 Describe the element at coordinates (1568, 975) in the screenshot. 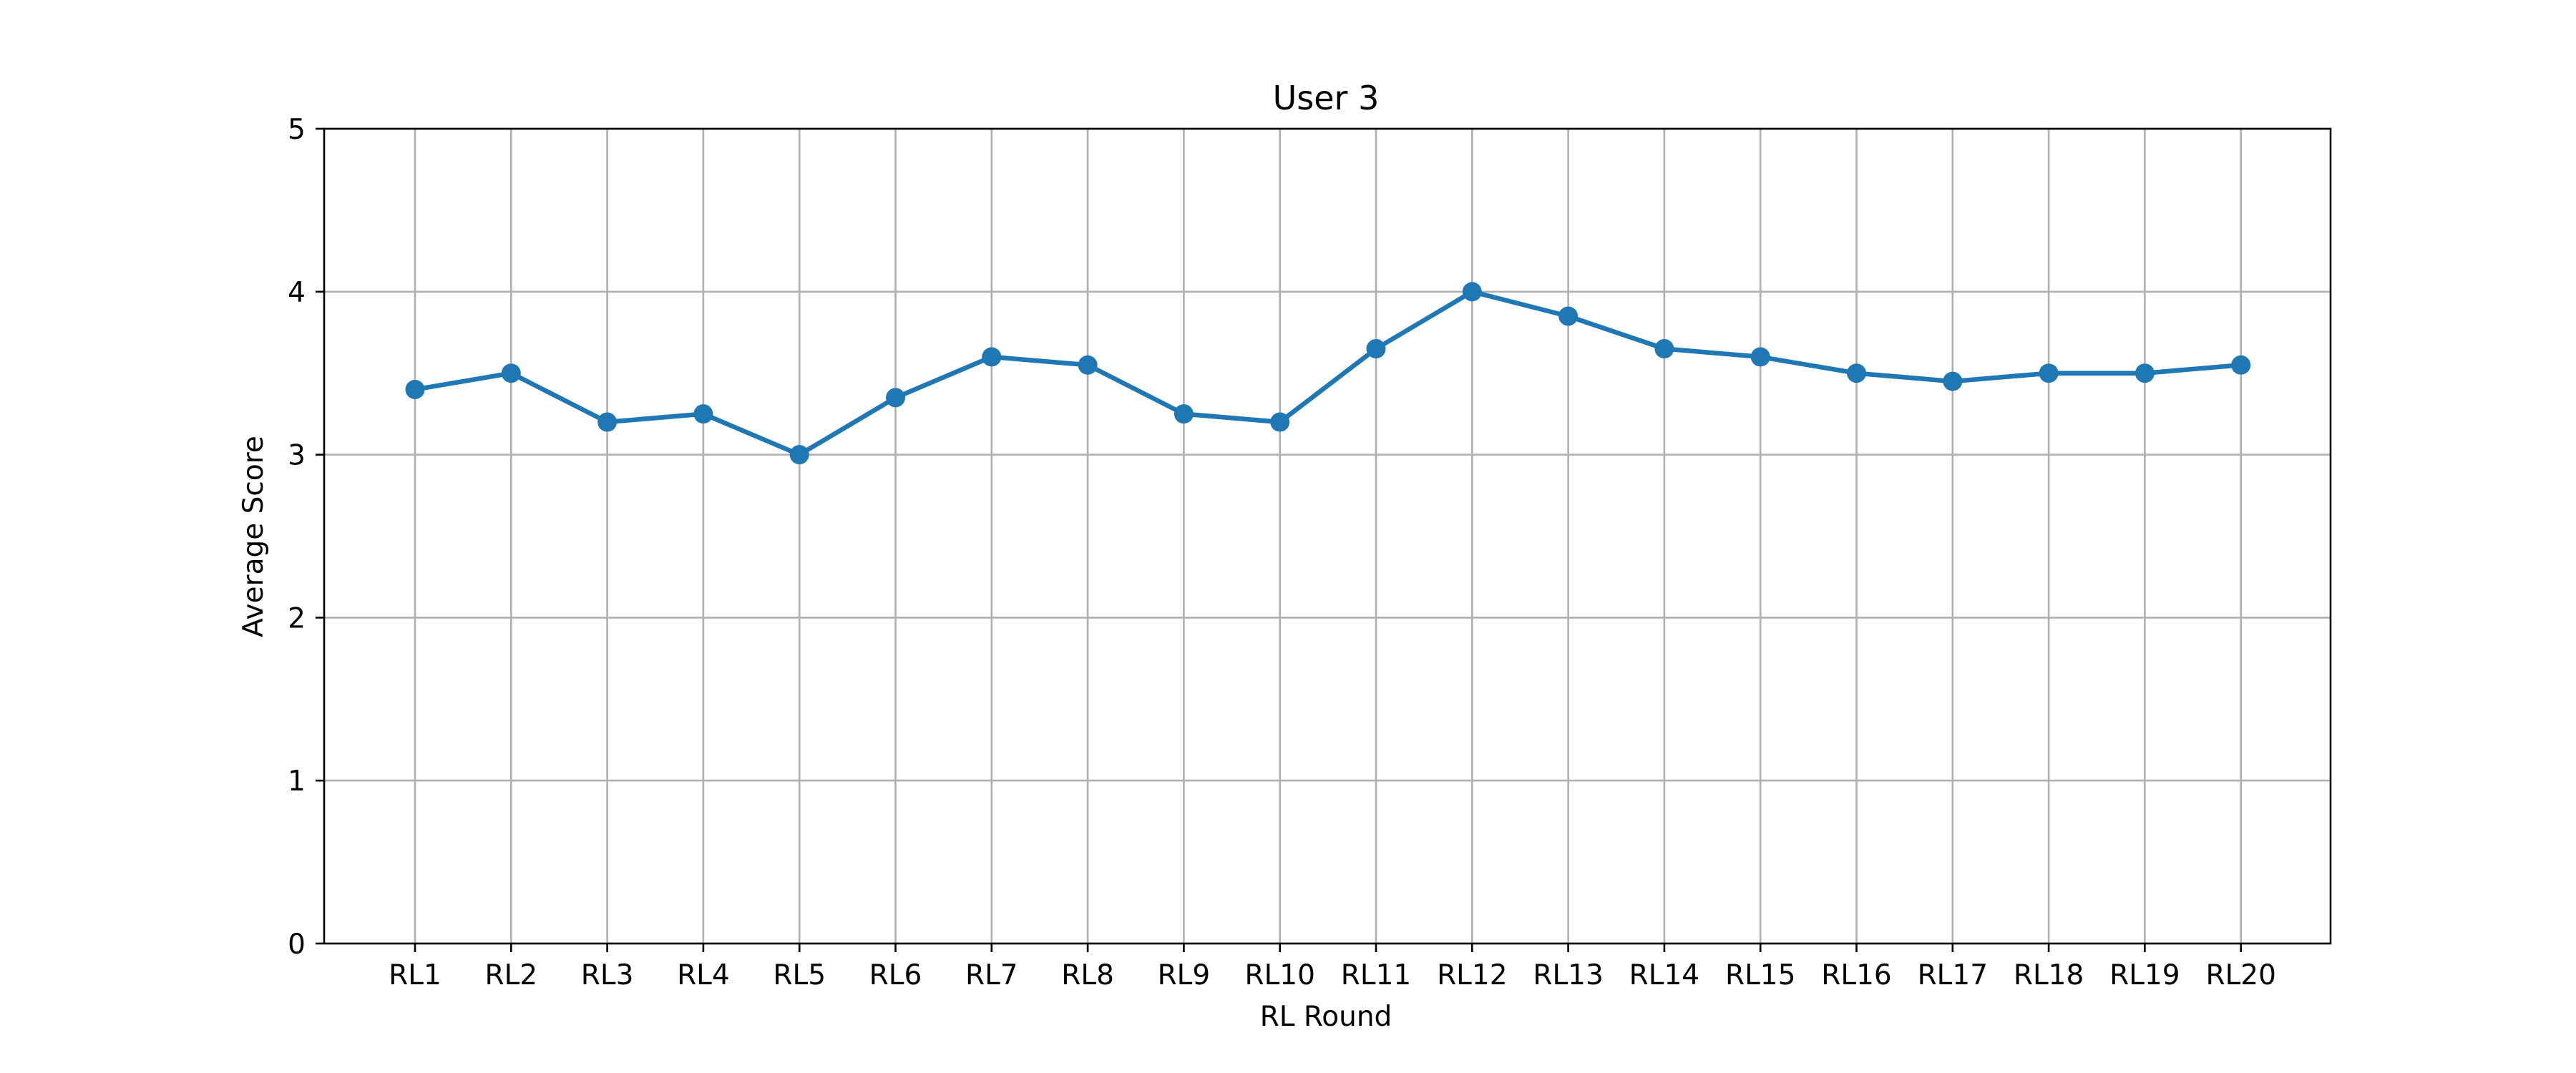

I see `x-tick-label: RL13` at that location.